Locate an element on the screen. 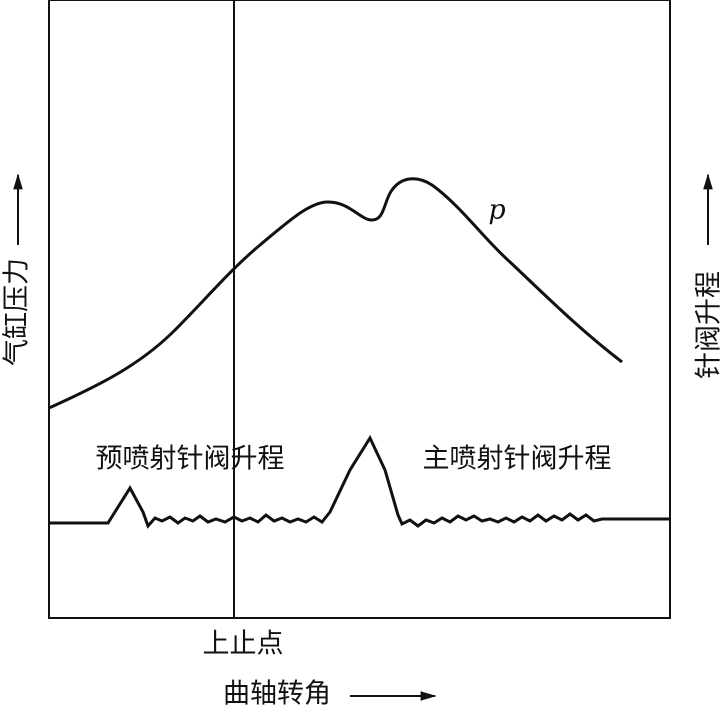 The width and height of the screenshot is (725, 710). y-right-label: 针阀升程 is located at coordinates (709, 325).